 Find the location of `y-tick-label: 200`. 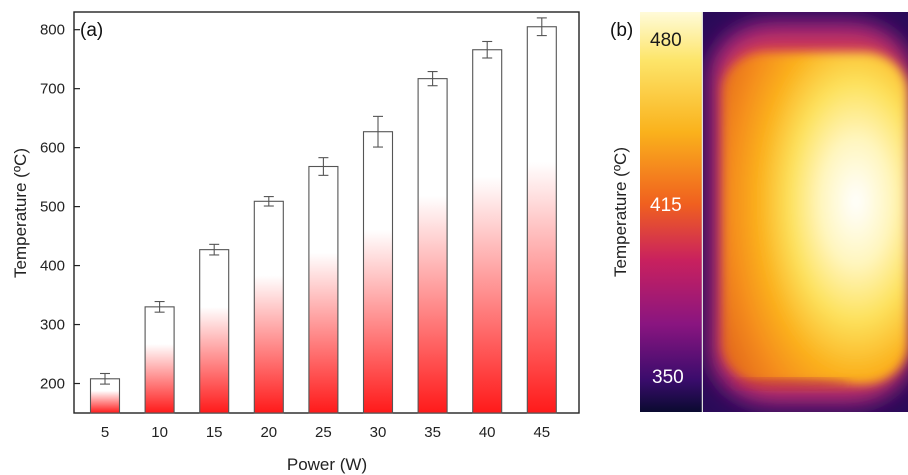

y-tick-label: 200 is located at coordinates (52, 384).